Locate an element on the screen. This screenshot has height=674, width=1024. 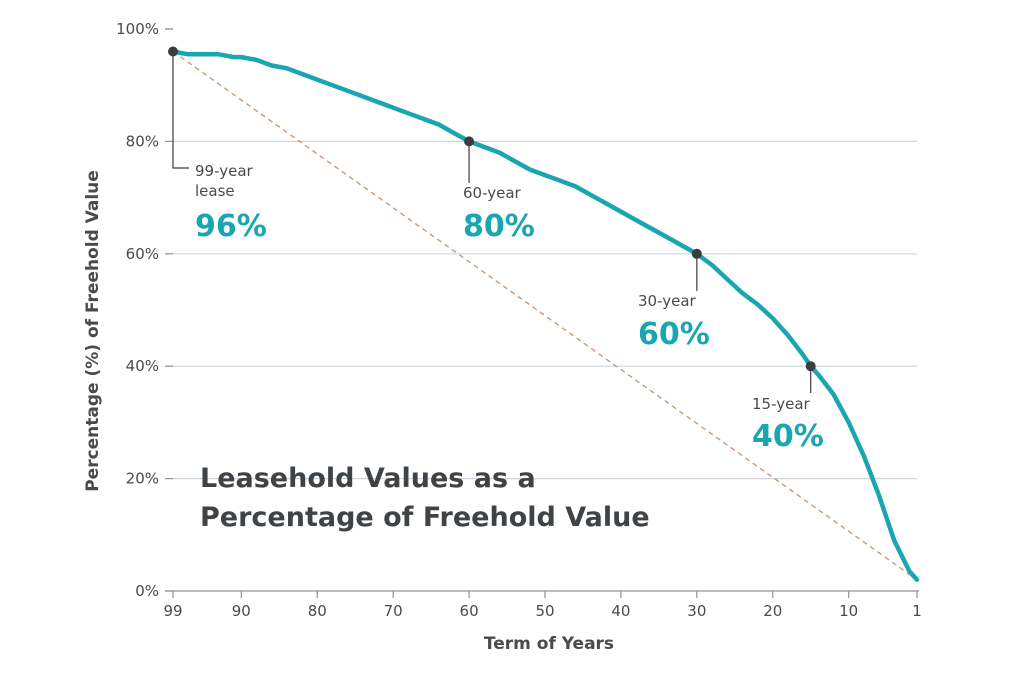
y-tick-label: 80% is located at coordinates (142, 141).